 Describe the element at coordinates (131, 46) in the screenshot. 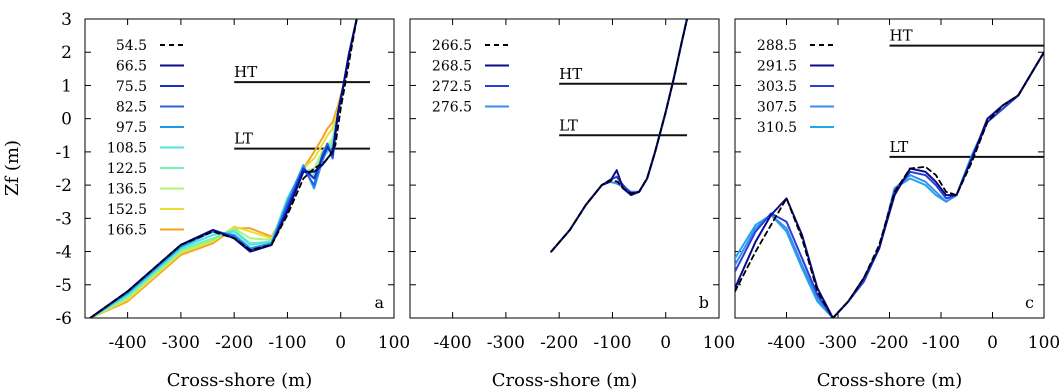

I see `legend-label: 54.5` at that location.